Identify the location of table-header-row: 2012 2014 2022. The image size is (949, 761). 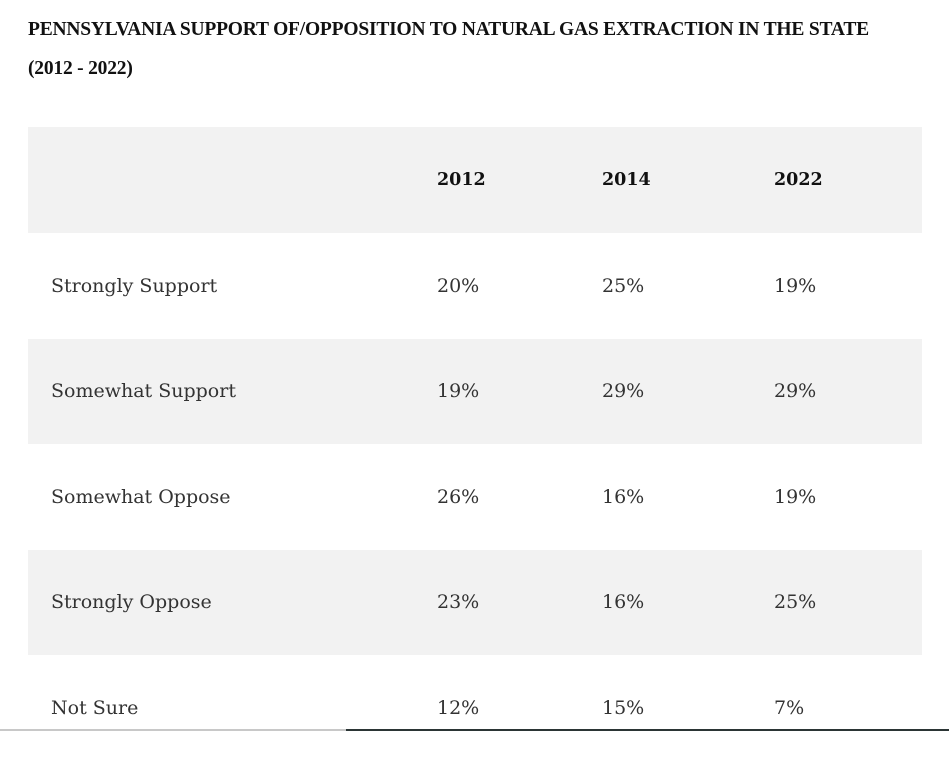
(475, 180).